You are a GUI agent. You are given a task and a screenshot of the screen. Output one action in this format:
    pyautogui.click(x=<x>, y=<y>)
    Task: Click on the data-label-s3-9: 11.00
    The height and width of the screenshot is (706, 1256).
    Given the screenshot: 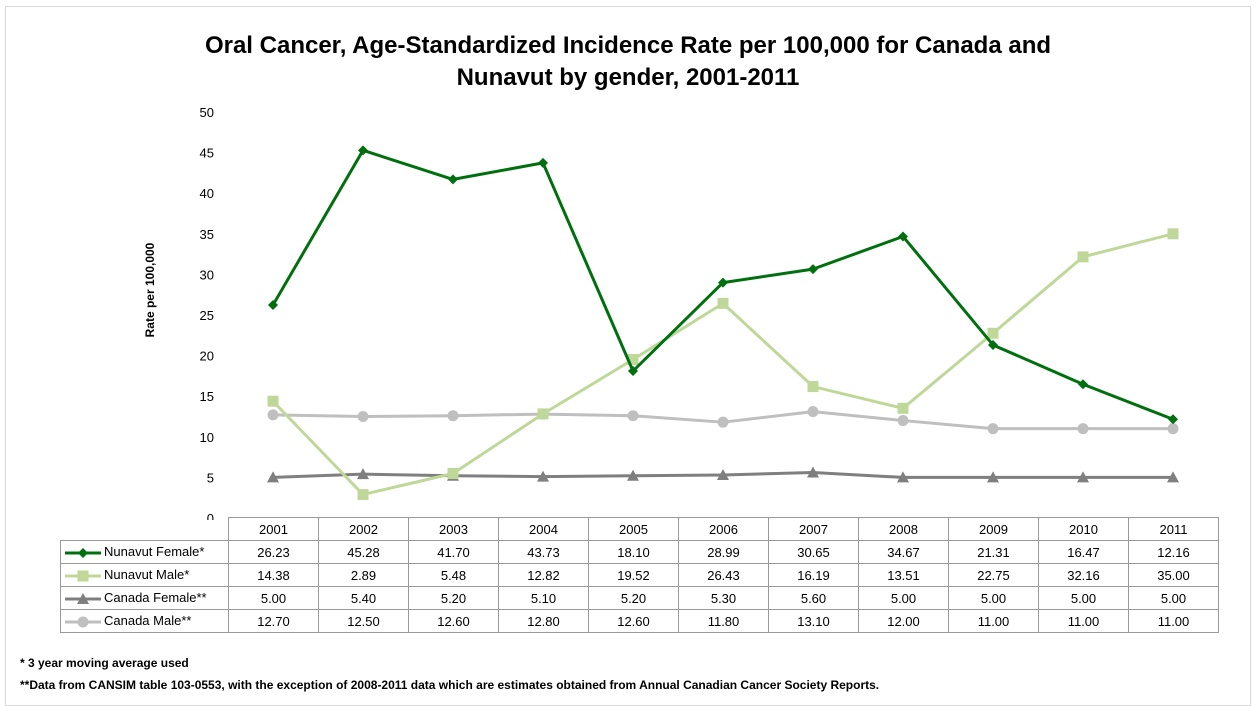 What is the action you would take?
    pyautogui.click(x=1083, y=621)
    